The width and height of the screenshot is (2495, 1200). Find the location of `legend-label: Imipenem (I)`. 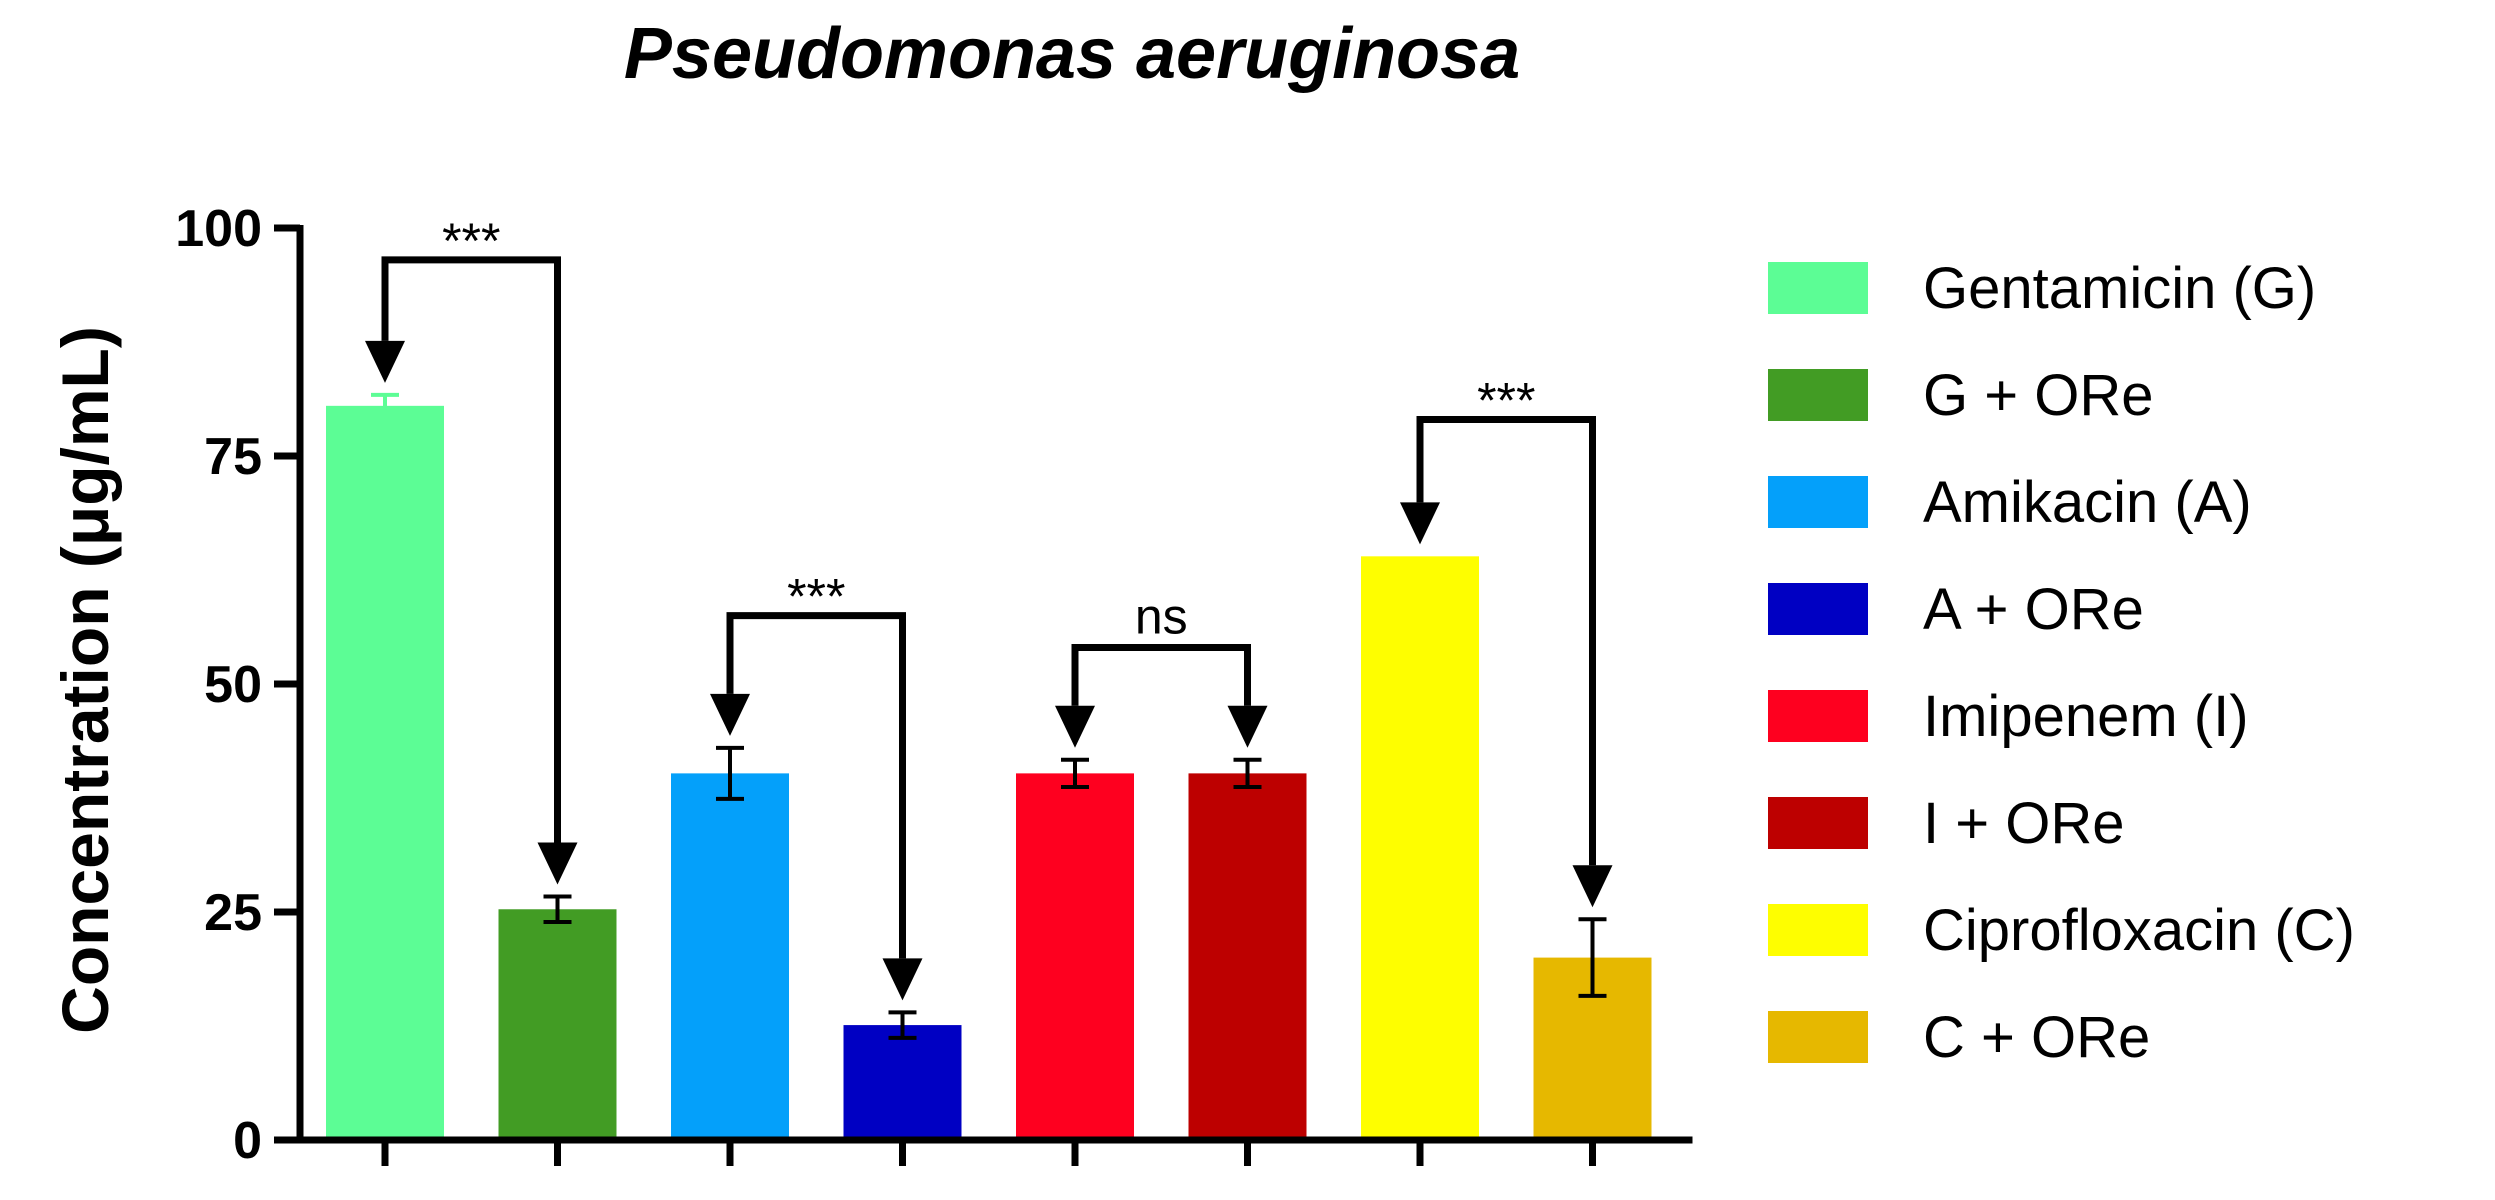

legend-label: Imipenem (I) is located at coordinates (2086, 716).